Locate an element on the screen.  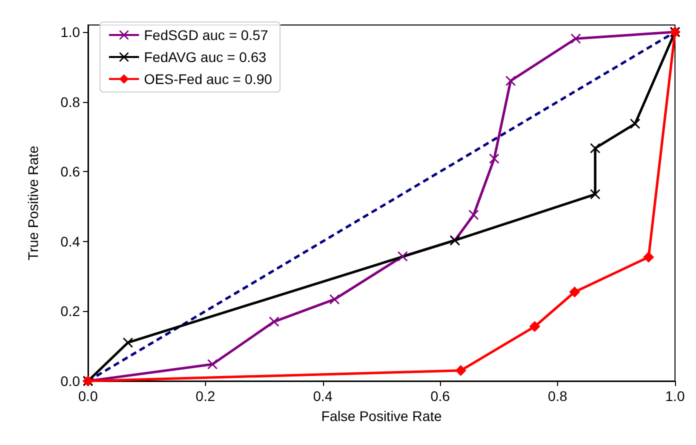
y-axis-title: True Positive Rate is located at coordinates (33, 202).